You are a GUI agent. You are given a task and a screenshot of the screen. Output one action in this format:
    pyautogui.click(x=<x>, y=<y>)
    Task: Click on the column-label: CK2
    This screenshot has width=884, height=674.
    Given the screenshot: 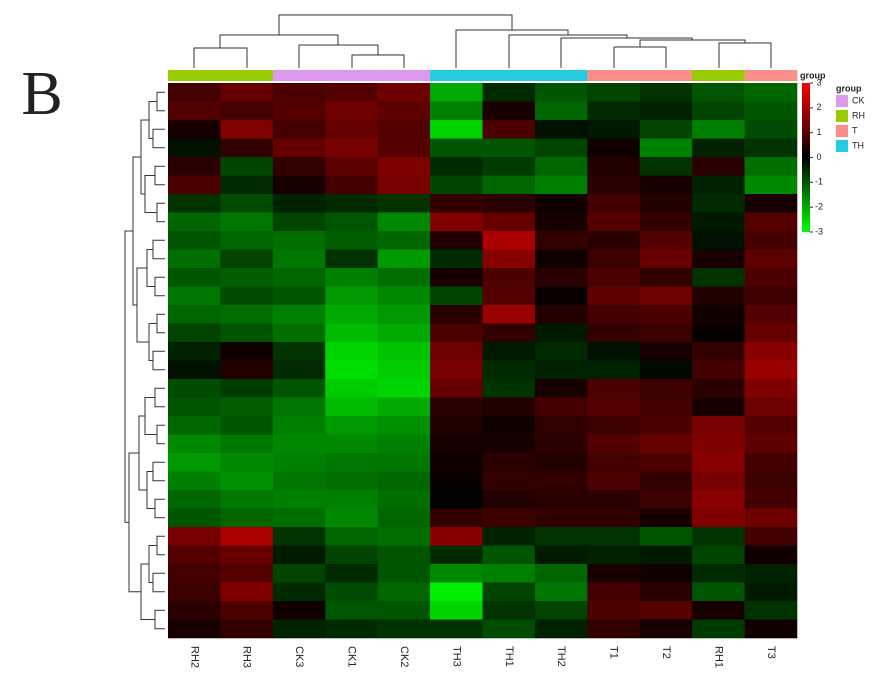 What is the action you would take?
    pyautogui.click(x=404, y=656)
    